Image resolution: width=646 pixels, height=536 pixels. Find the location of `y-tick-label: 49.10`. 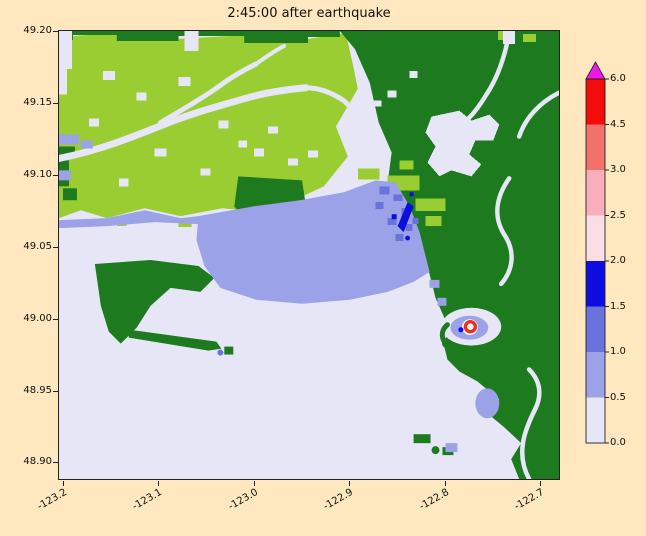

y-tick-label: 49.10 is located at coordinates (37, 174).